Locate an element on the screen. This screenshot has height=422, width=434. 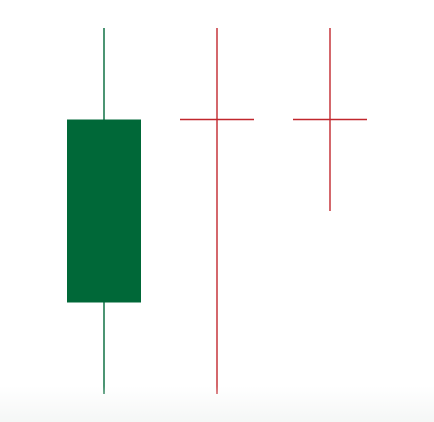
candle-1-body is located at coordinates (104, 211).